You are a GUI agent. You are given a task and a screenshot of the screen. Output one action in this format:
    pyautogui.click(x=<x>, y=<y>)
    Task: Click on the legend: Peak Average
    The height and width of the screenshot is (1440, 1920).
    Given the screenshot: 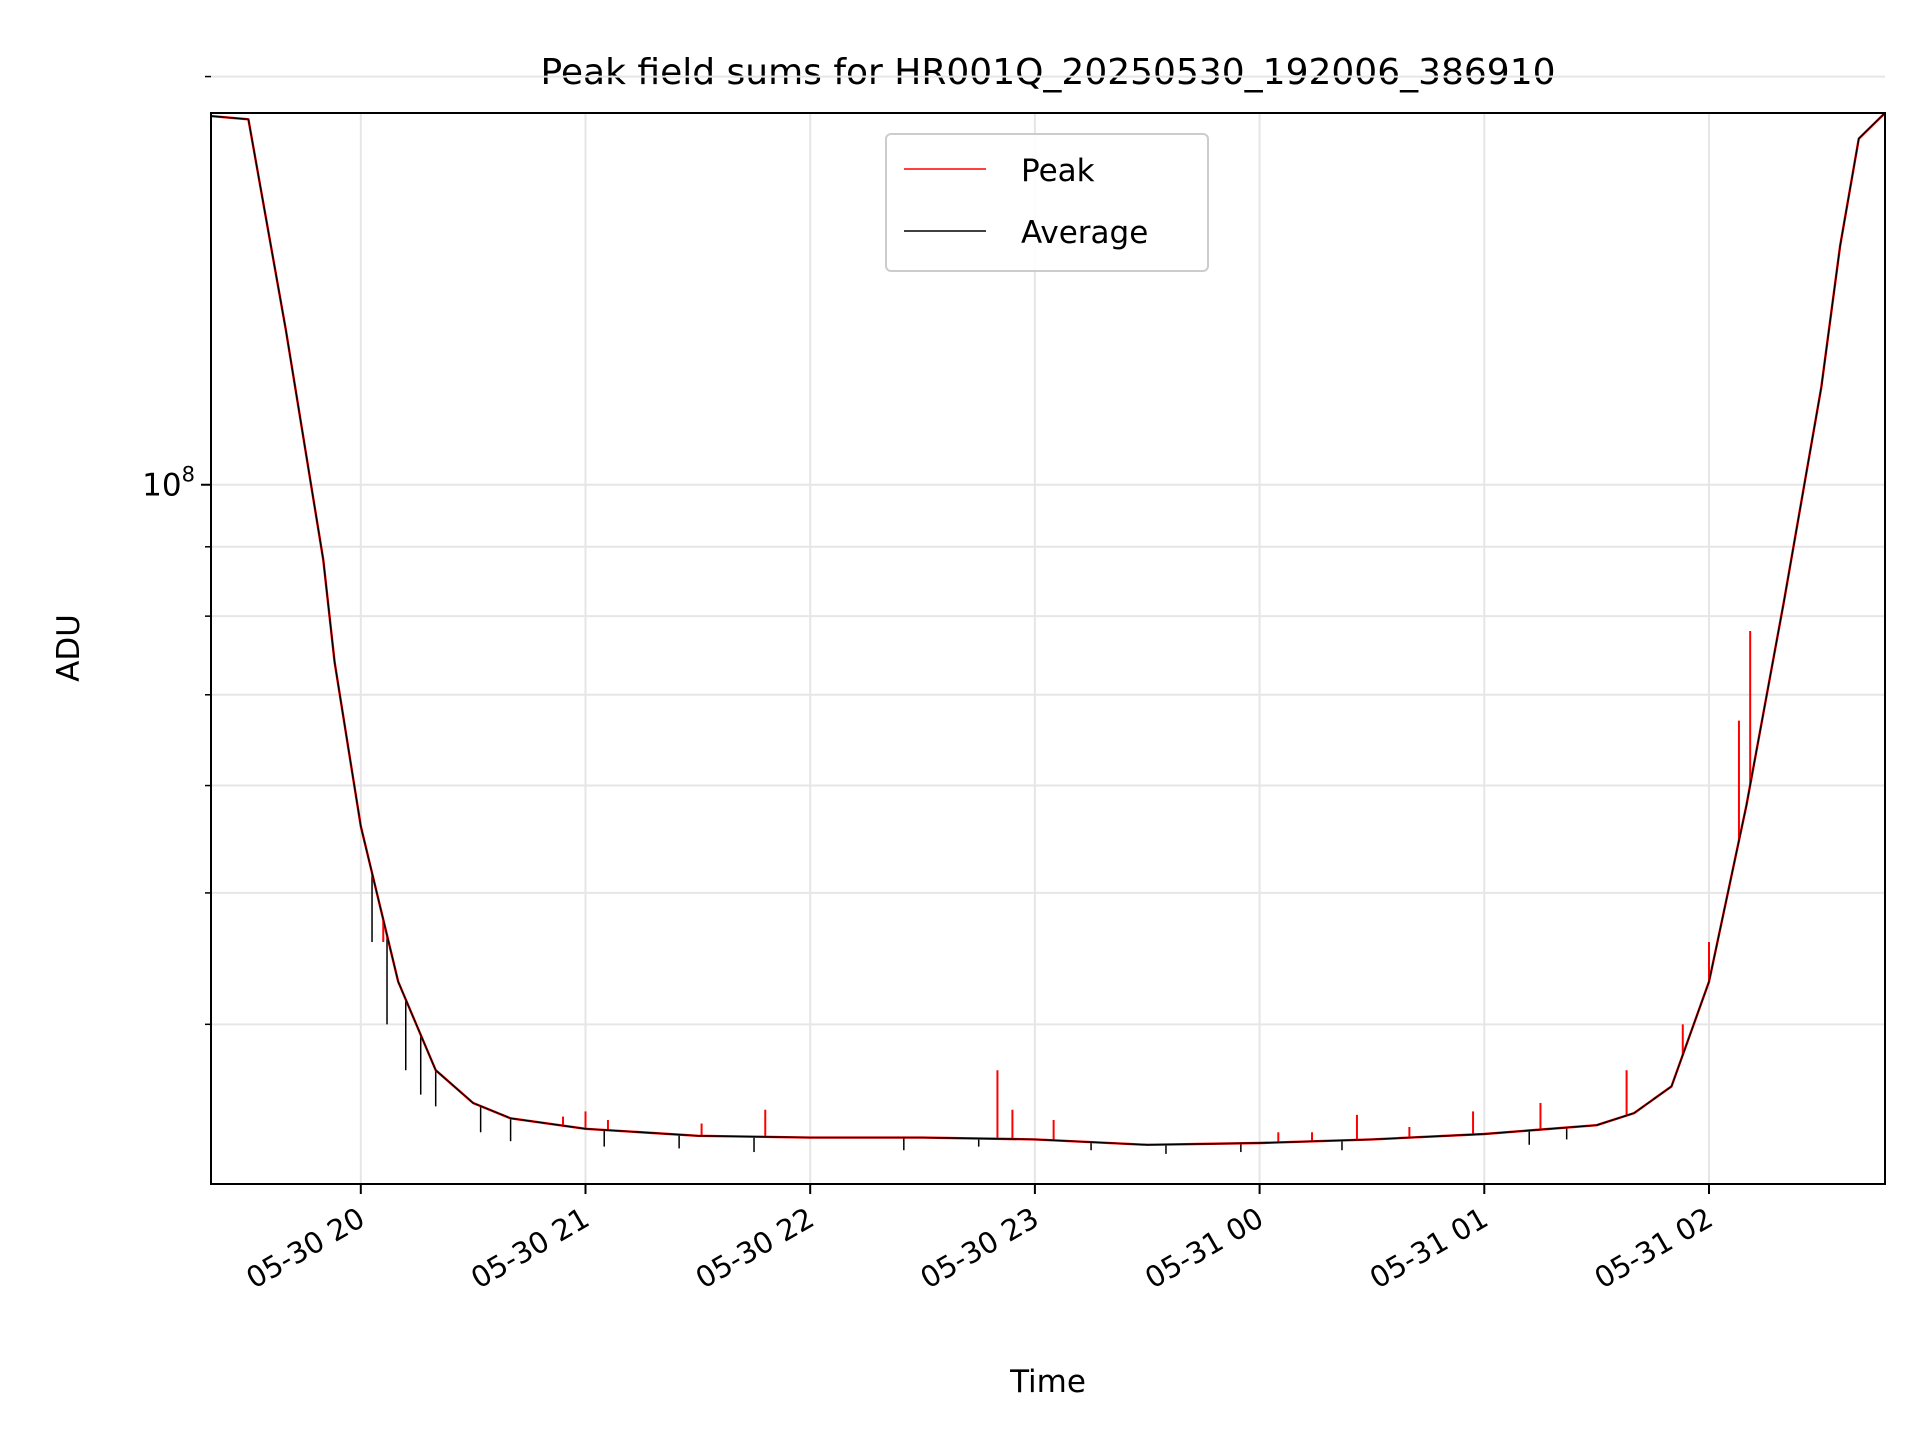 What is the action you would take?
    pyautogui.click(x=1047, y=202)
    